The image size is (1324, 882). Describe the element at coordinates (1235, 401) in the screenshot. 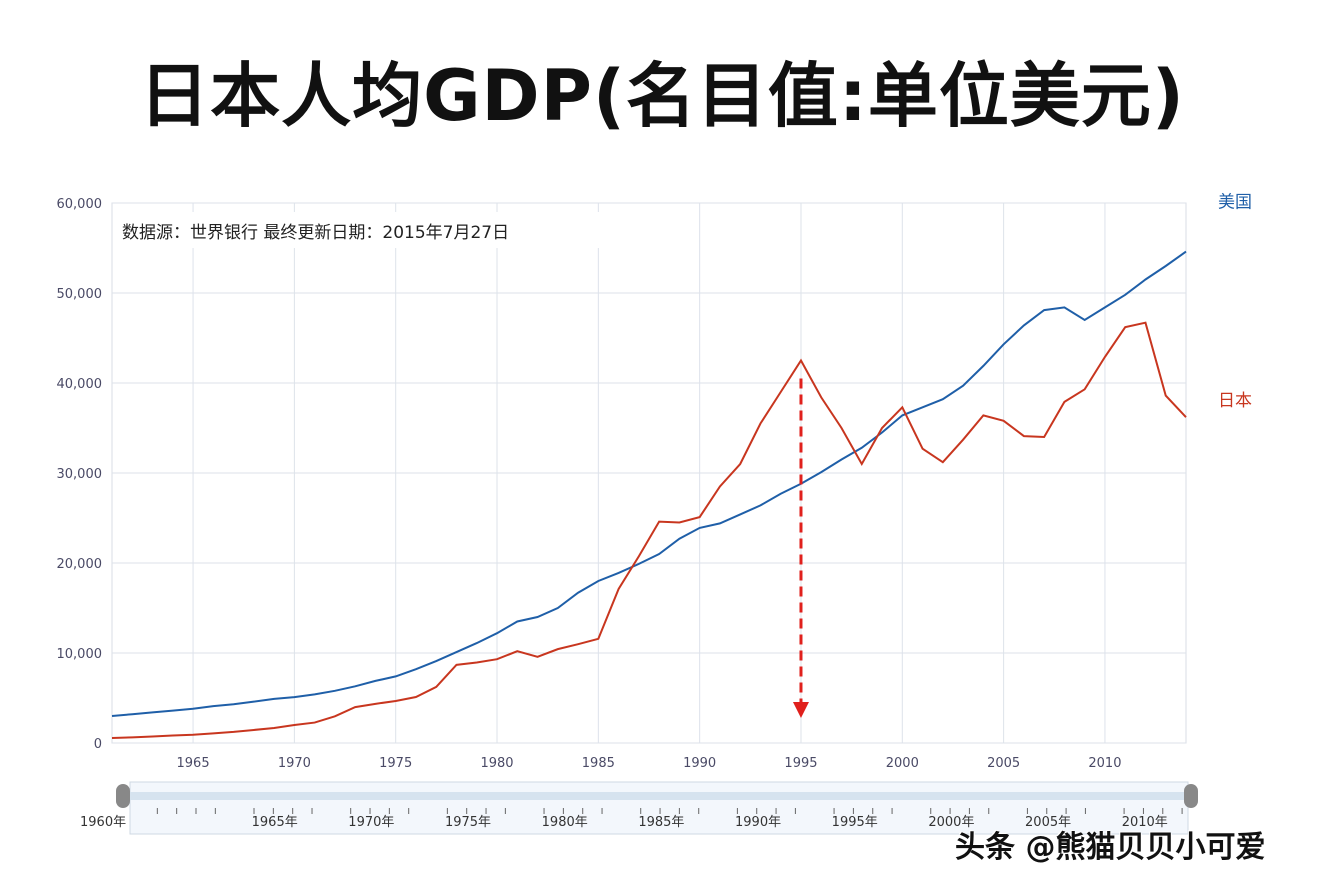

I see `legend-label-japan: 日本` at that location.